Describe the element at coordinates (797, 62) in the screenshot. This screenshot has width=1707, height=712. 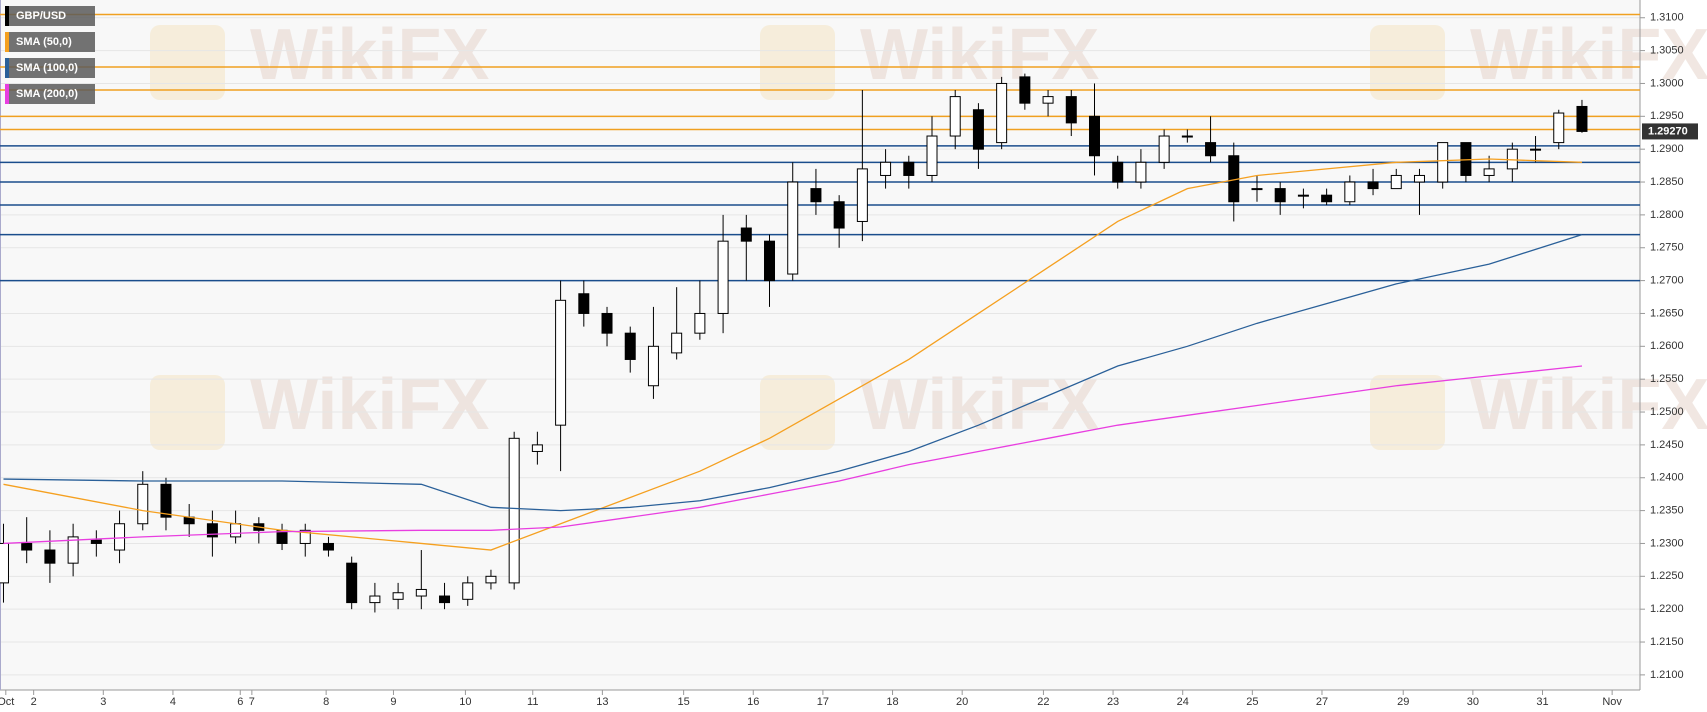
I see `watermark-logo` at that location.